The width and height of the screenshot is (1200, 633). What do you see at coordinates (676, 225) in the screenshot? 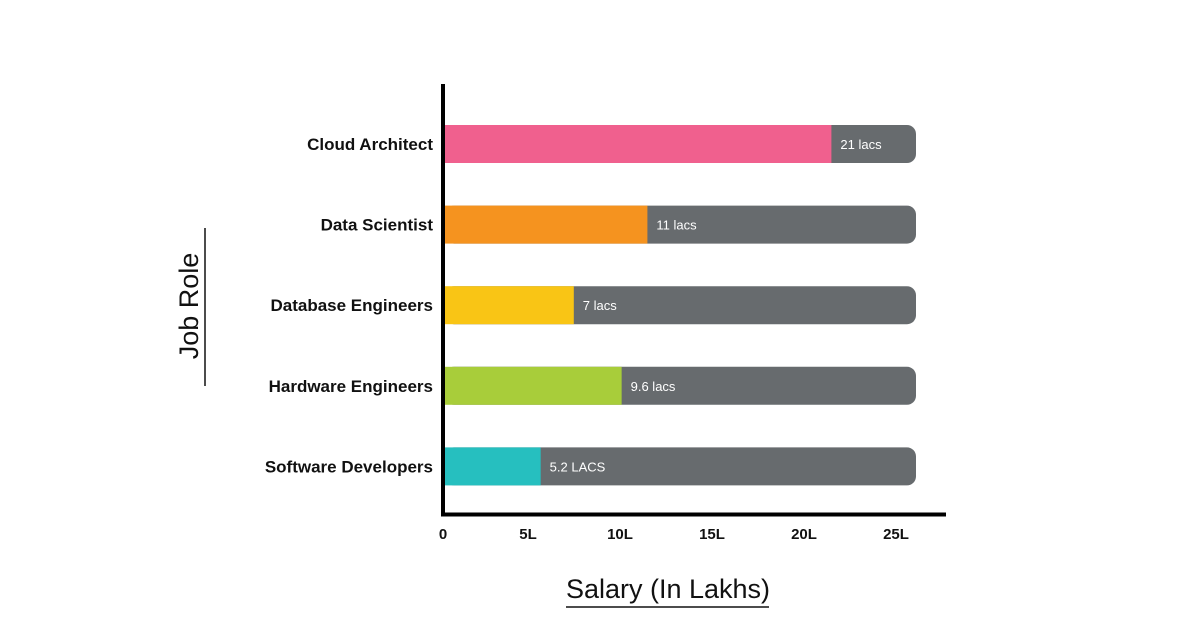
I see `data-label-data-scientist: 11 lacs` at bounding box center [676, 225].